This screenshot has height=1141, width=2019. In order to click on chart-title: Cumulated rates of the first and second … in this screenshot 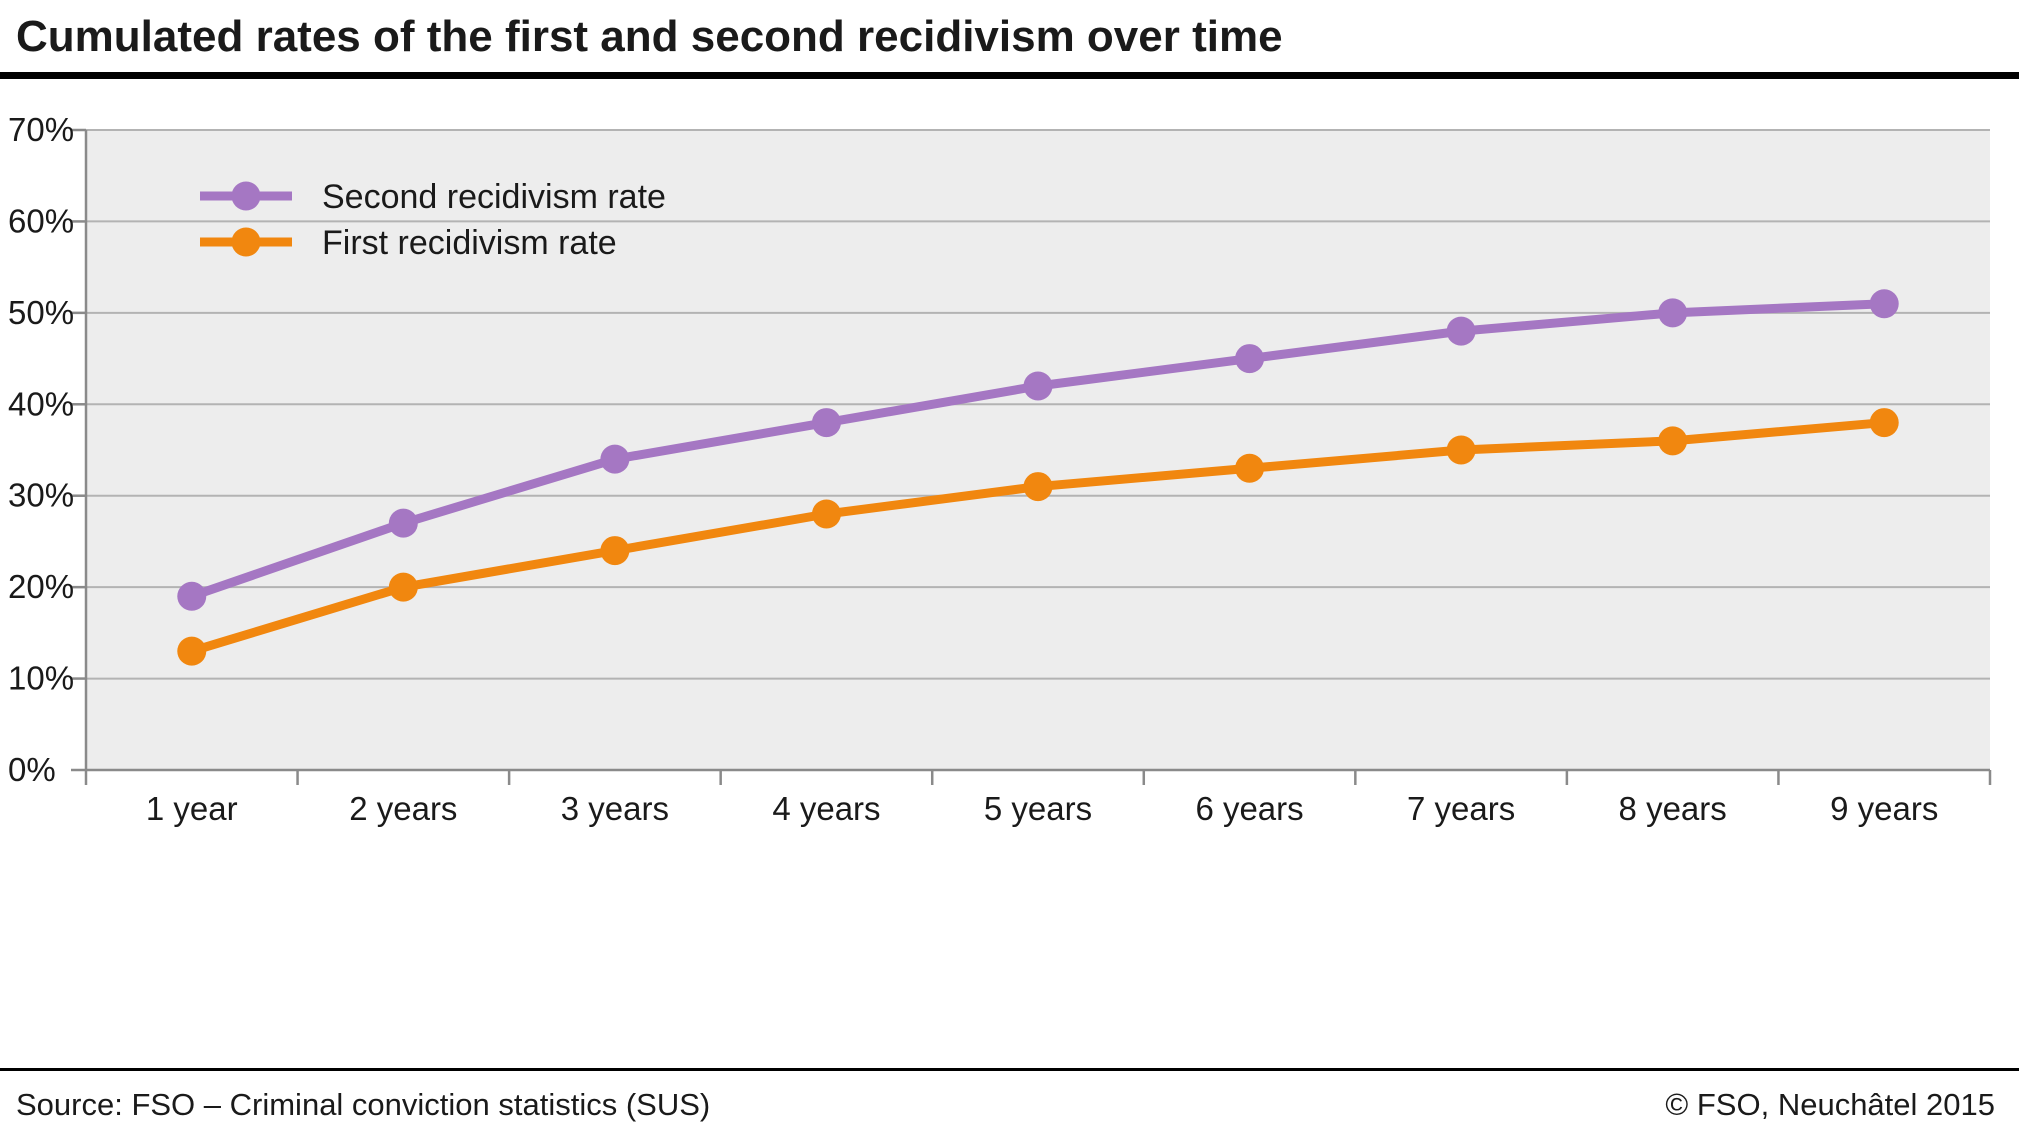, I will do `click(649, 36)`.